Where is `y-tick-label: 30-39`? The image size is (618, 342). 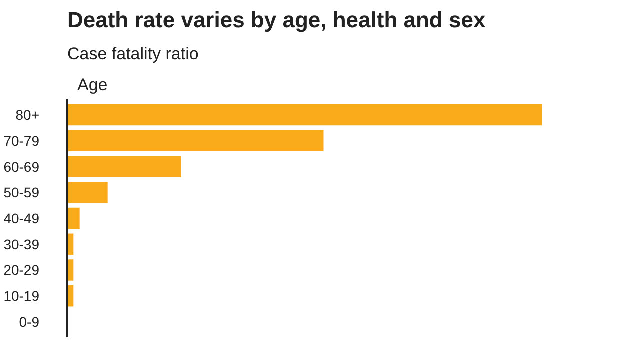
y-tick-label: 30-39 is located at coordinates (22, 244).